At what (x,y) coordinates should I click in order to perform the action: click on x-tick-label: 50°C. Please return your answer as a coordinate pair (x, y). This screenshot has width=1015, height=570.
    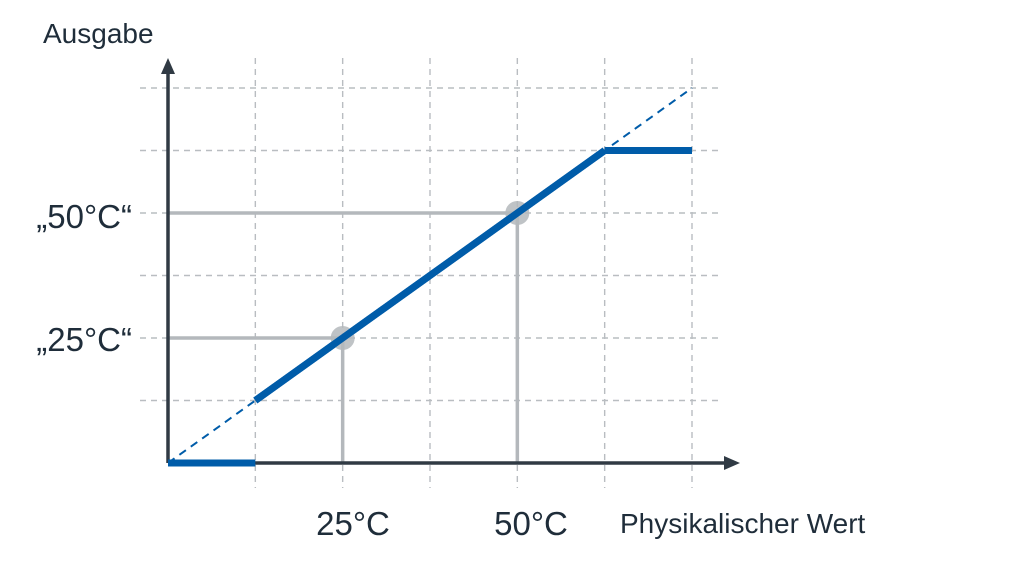
    Looking at the image, I should click on (531, 523).